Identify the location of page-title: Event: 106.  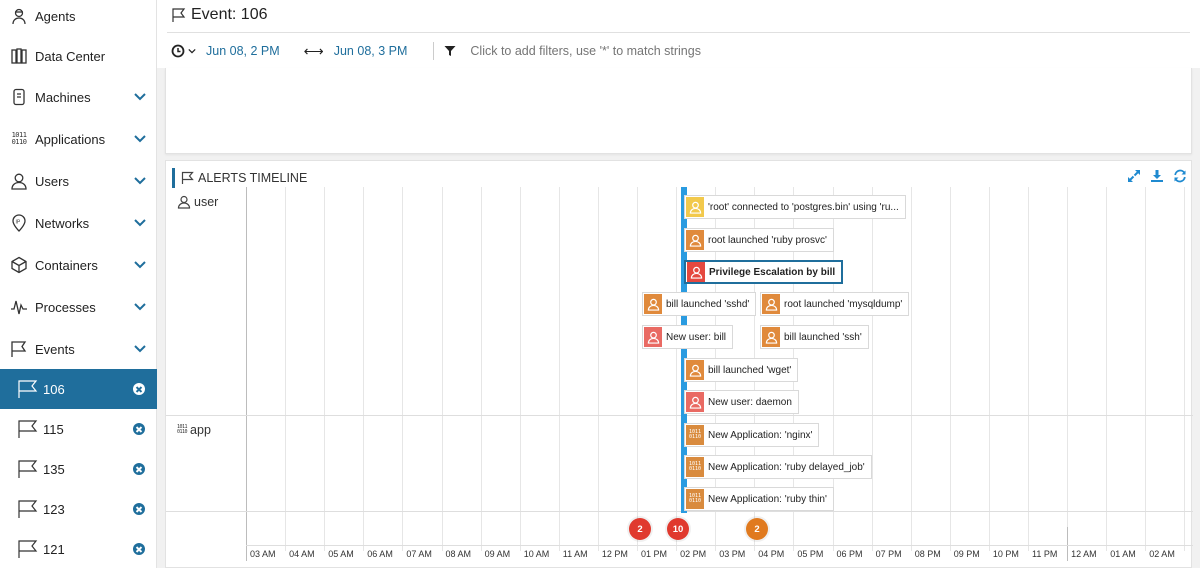
(219, 15).